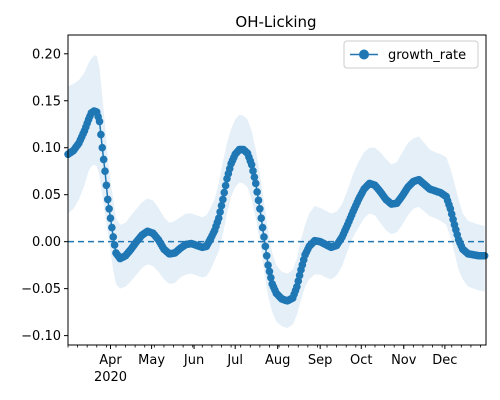 This screenshot has height=400, width=500. I want to click on x-tick-label: Apr, so click(110, 360).